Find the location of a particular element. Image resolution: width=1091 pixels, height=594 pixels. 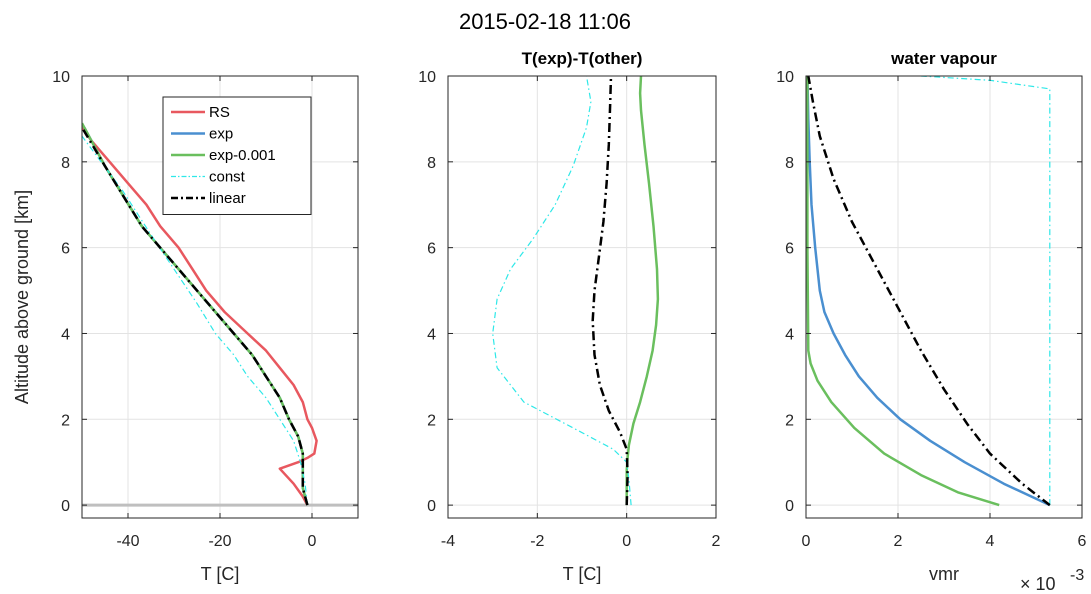

series-line-rs is located at coordinates (200, 316).